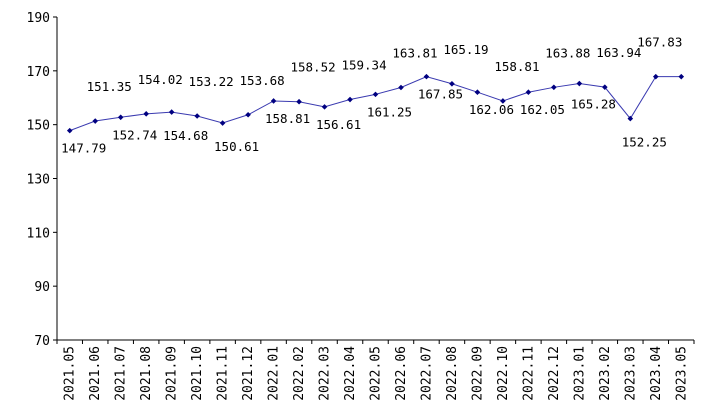 The width and height of the screenshot is (709, 419). What do you see at coordinates (542, 109) in the screenshot?
I see `data-label: 162.05` at bounding box center [542, 109].